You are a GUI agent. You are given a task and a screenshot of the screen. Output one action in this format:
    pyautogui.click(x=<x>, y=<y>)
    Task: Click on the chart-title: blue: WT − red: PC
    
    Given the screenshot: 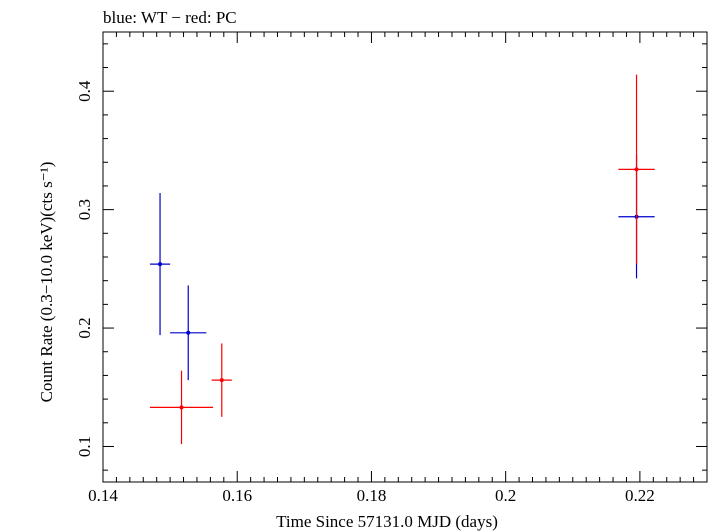 What is the action you would take?
    pyautogui.click(x=170, y=17)
    